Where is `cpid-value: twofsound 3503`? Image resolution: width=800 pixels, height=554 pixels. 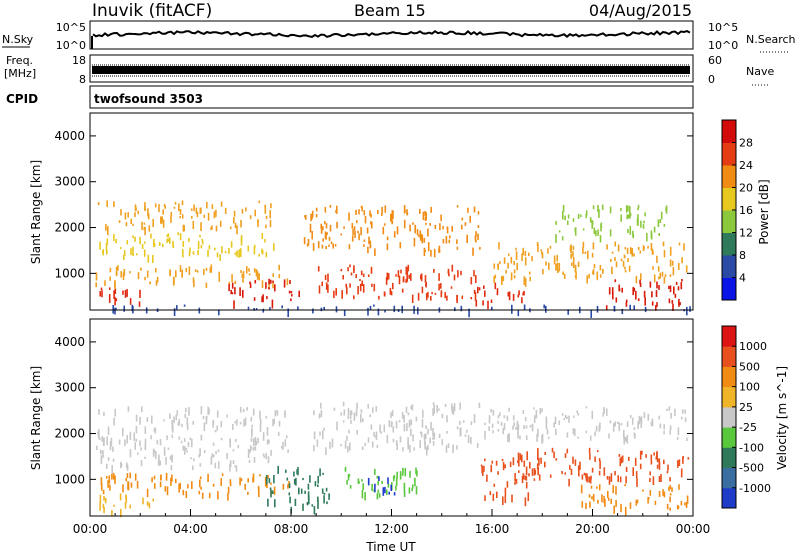
cpid-value: twofsound 3503 is located at coordinates (148, 99).